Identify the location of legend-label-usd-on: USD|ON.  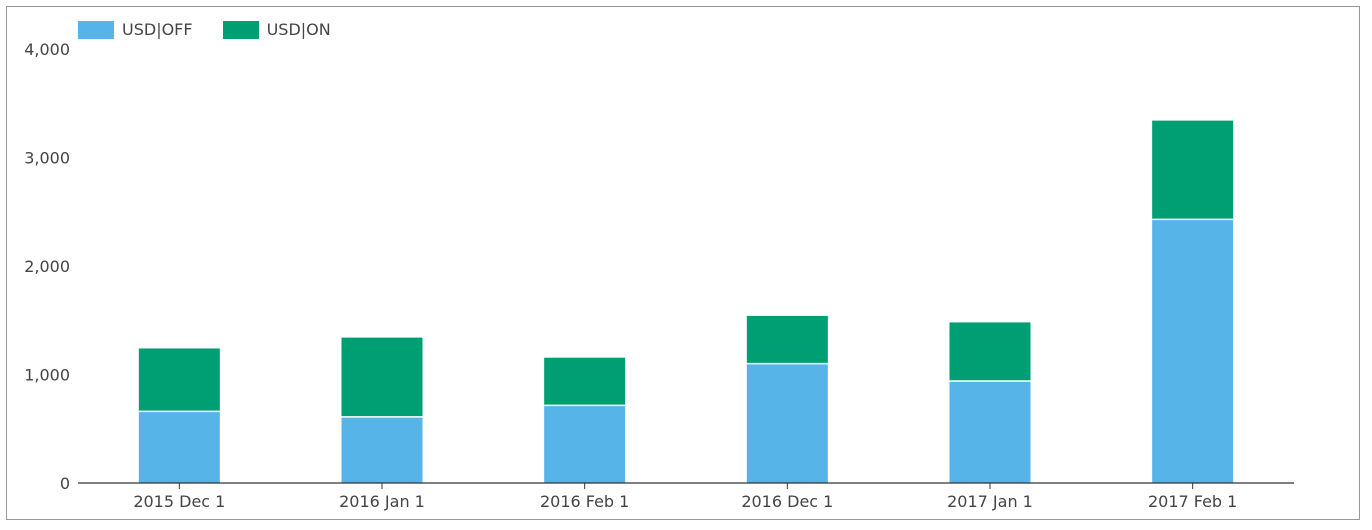
(298, 29).